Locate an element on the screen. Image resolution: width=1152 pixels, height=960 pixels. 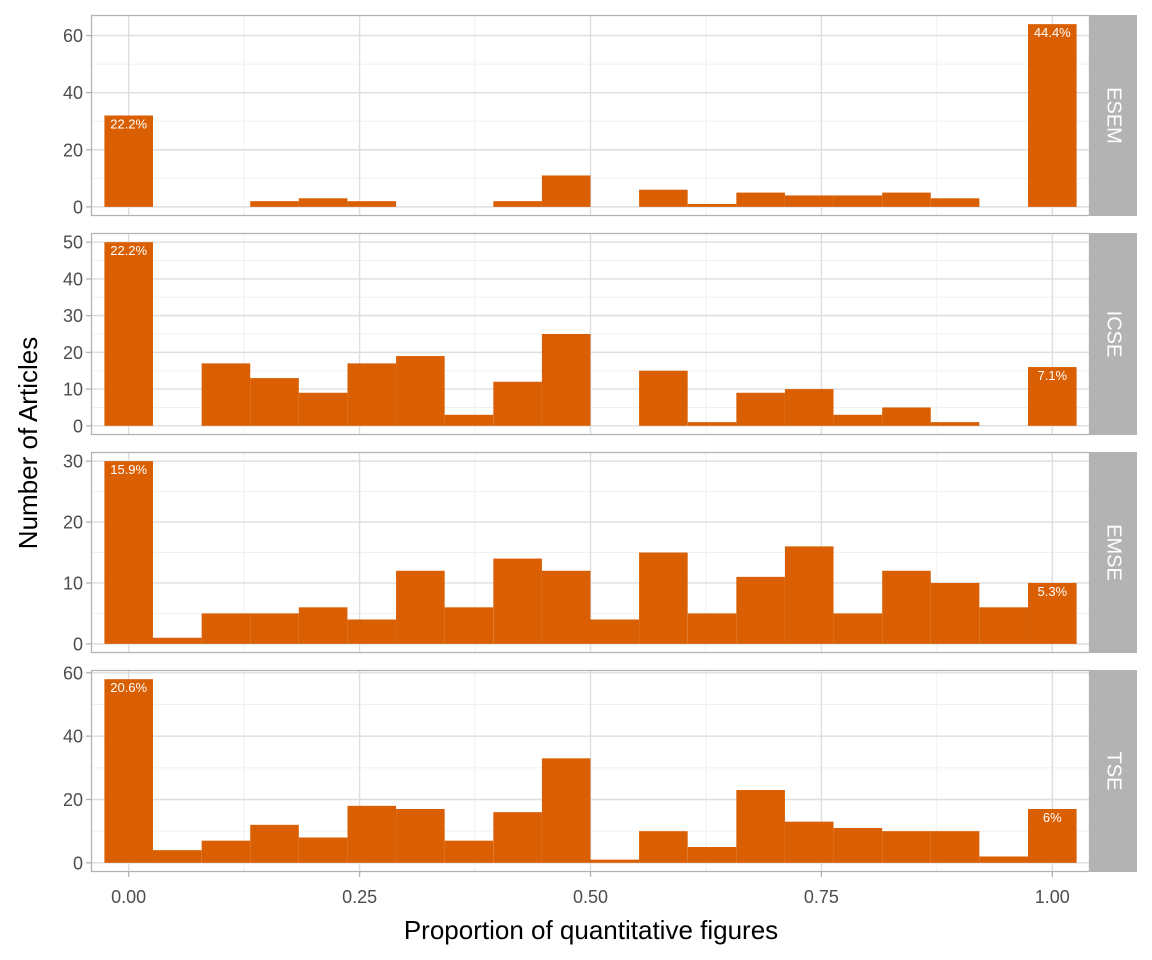
bar-percent-label: 7.1% is located at coordinates (1052, 375).